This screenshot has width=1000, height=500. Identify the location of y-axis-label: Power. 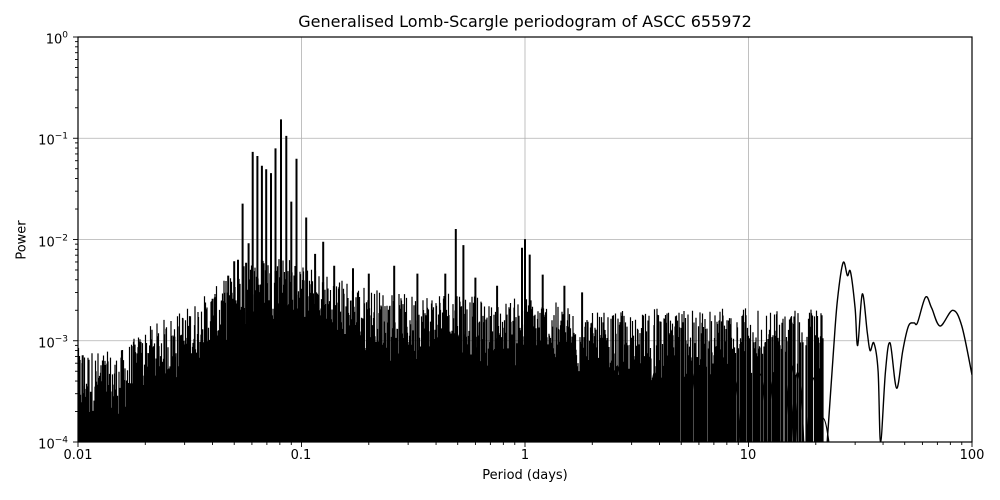
(22, 240).